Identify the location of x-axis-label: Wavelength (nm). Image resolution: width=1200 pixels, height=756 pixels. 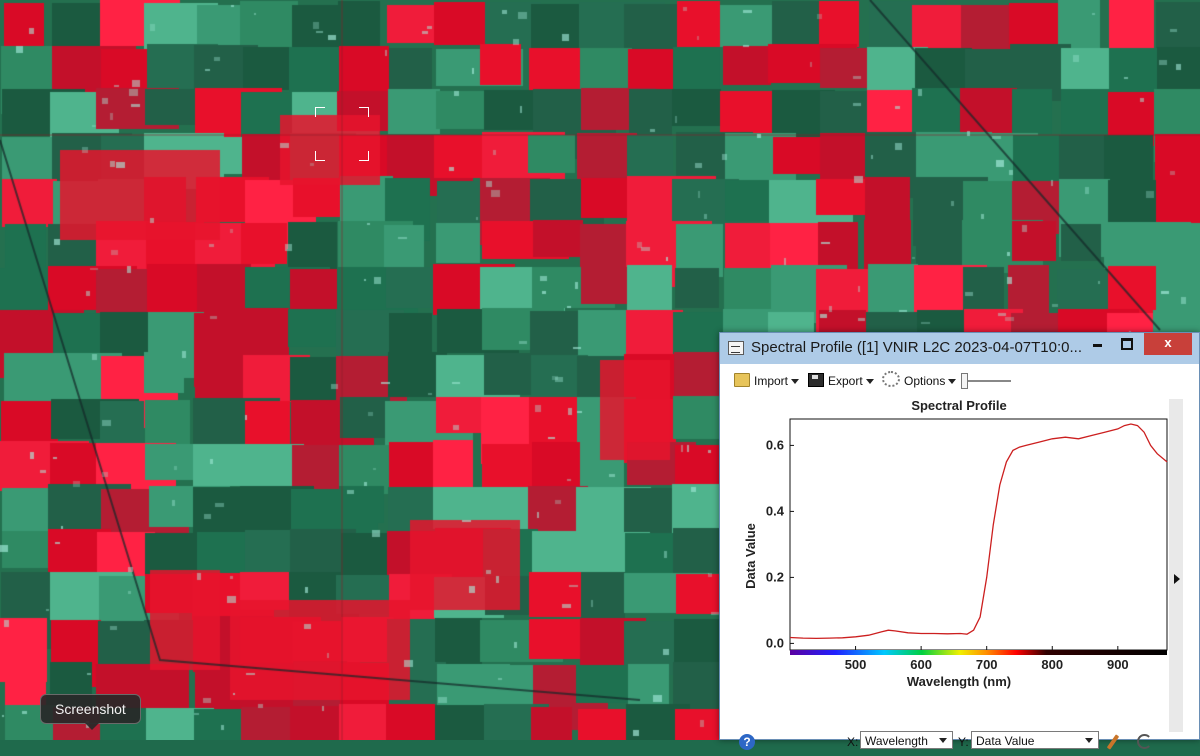
(959, 681).